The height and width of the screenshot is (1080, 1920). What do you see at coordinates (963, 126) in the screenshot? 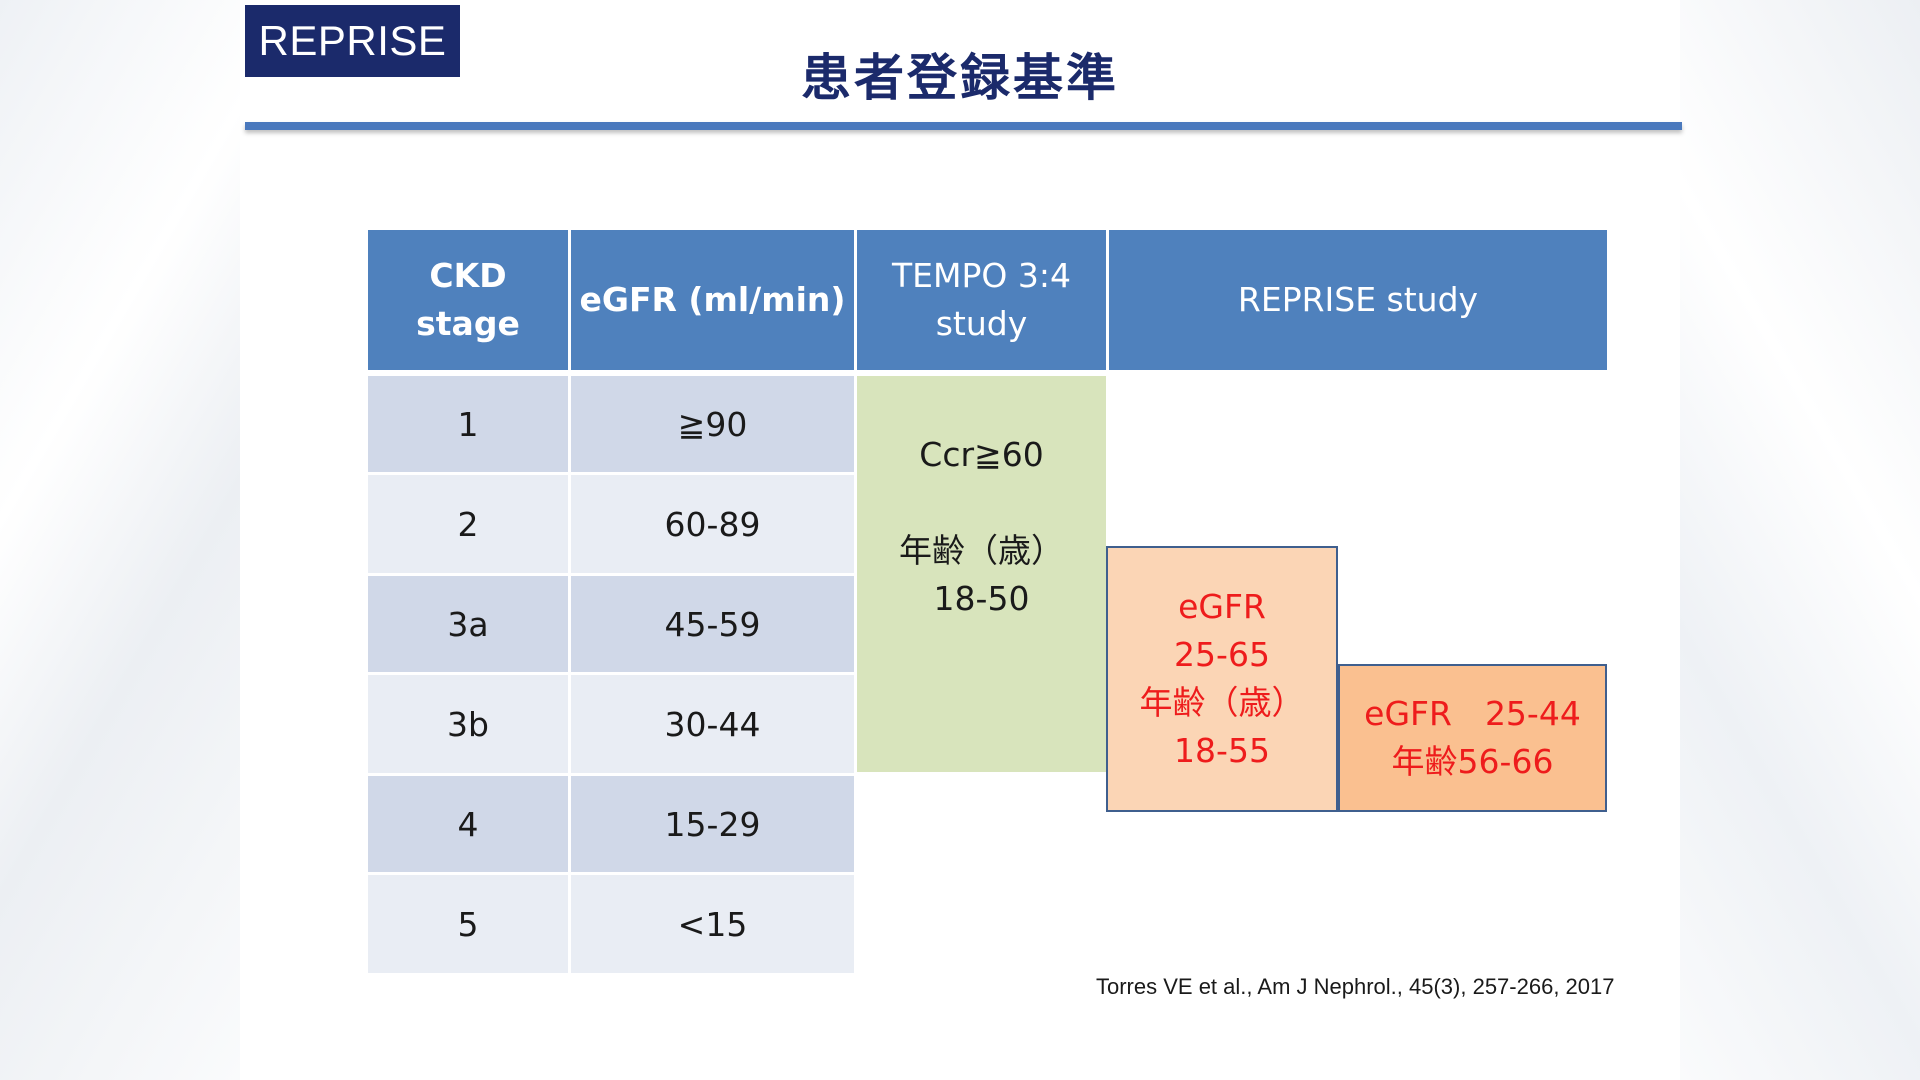
I see `title-divider` at bounding box center [963, 126].